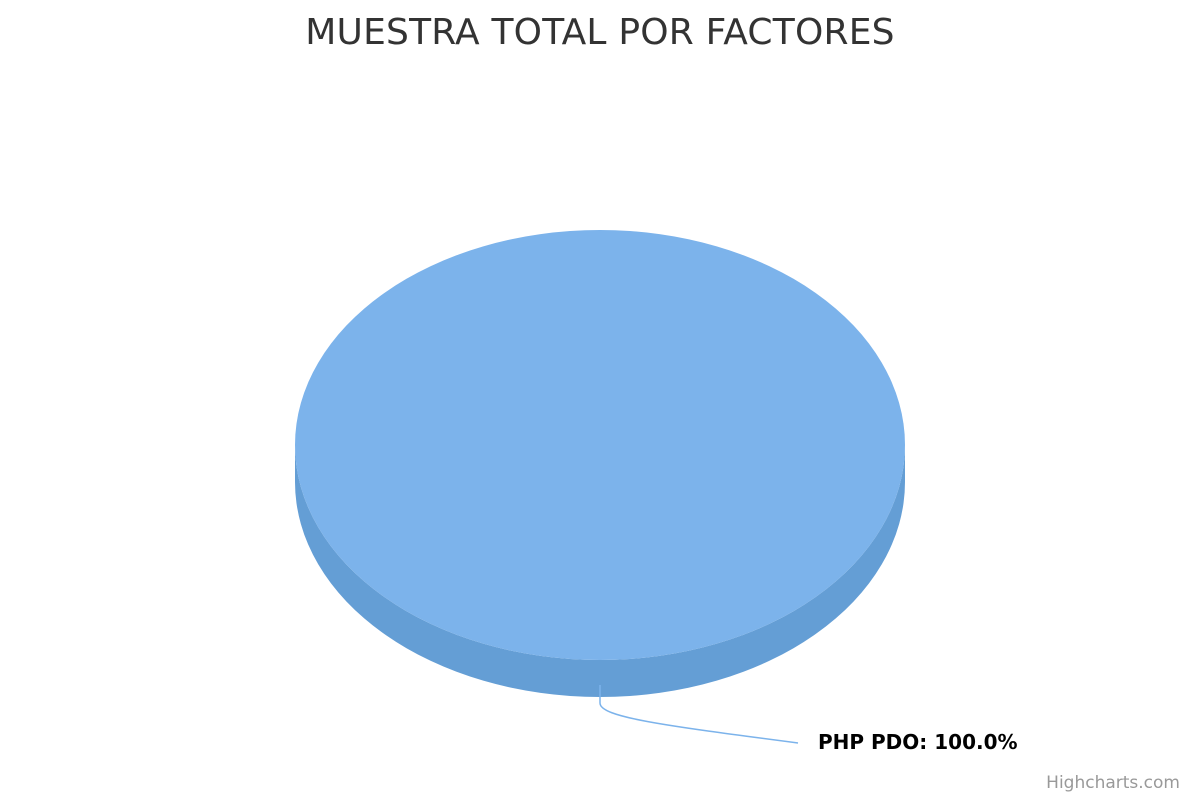 Image resolution: width=1200 pixels, height=800 pixels. I want to click on data-labels-group: PHP PDO: 100.0%, so click(808, 719).